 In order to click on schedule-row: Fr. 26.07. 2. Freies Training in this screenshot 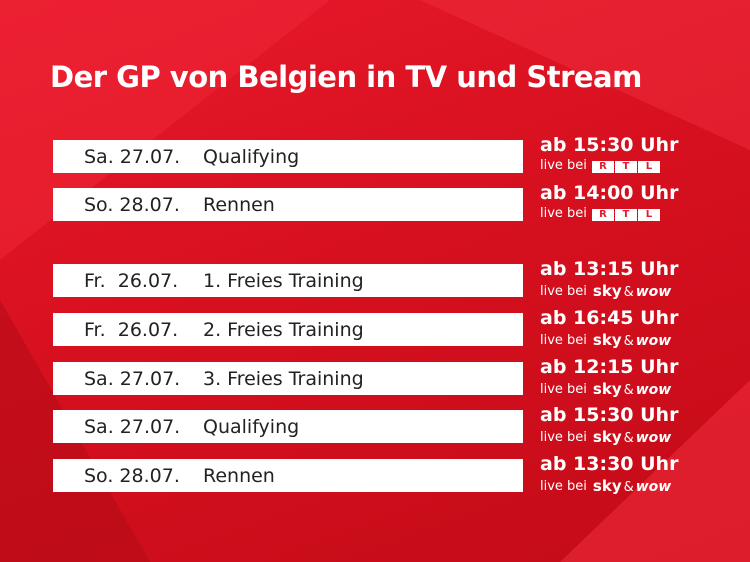, I will do `click(288, 329)`.